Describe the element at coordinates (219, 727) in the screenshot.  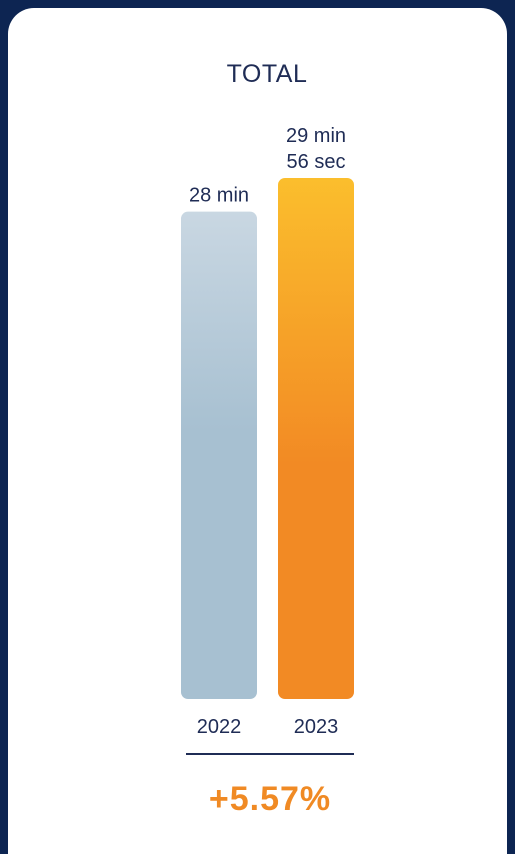
I see `category-label-2022: 2022` at that location.